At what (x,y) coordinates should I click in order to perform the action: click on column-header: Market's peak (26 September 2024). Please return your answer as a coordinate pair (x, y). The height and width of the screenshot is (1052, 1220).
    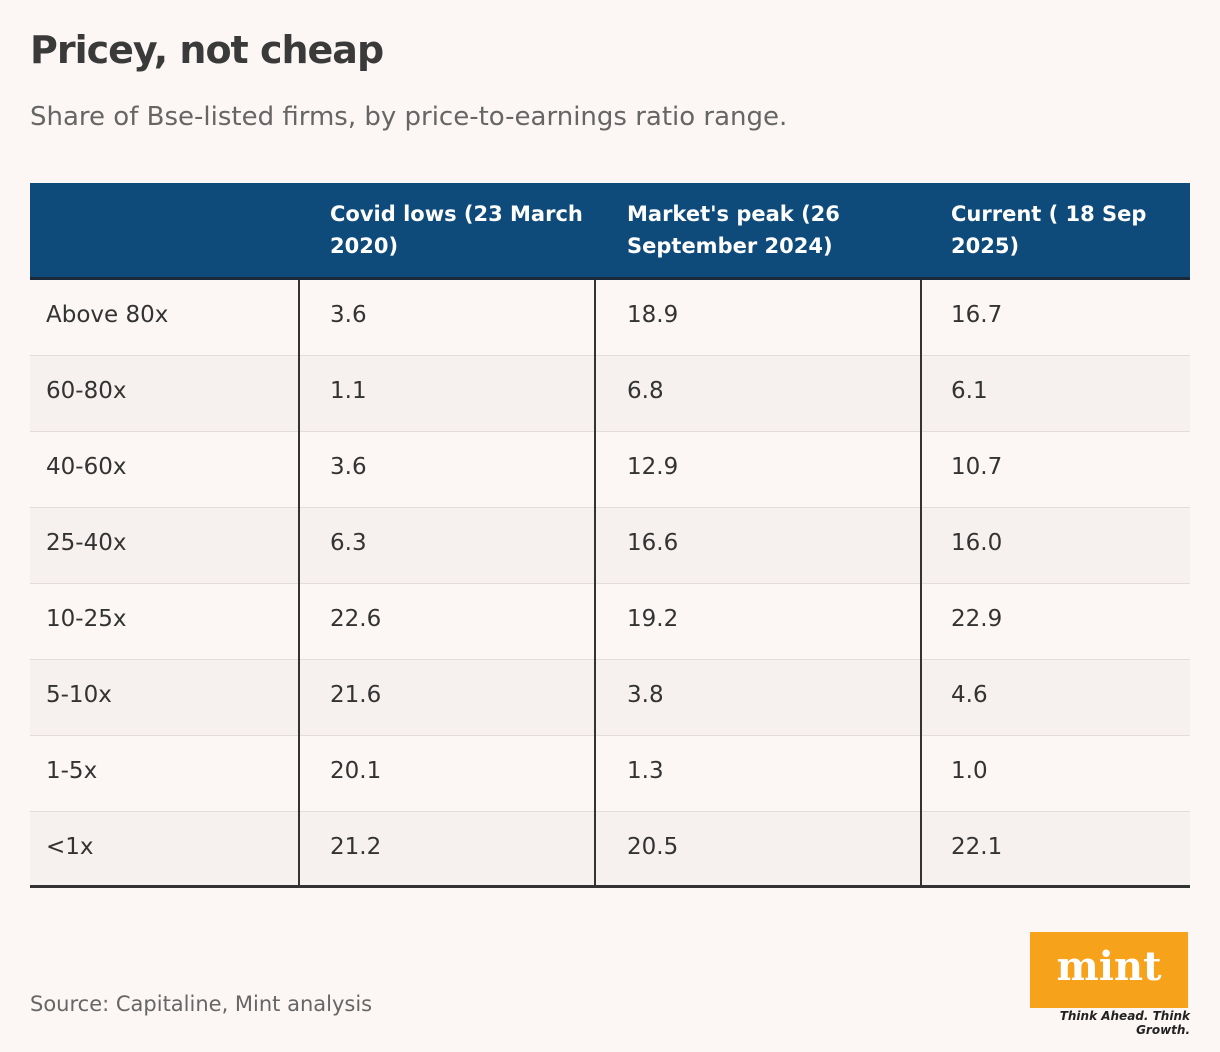
    Looking at the image, I should click on (733, 230).